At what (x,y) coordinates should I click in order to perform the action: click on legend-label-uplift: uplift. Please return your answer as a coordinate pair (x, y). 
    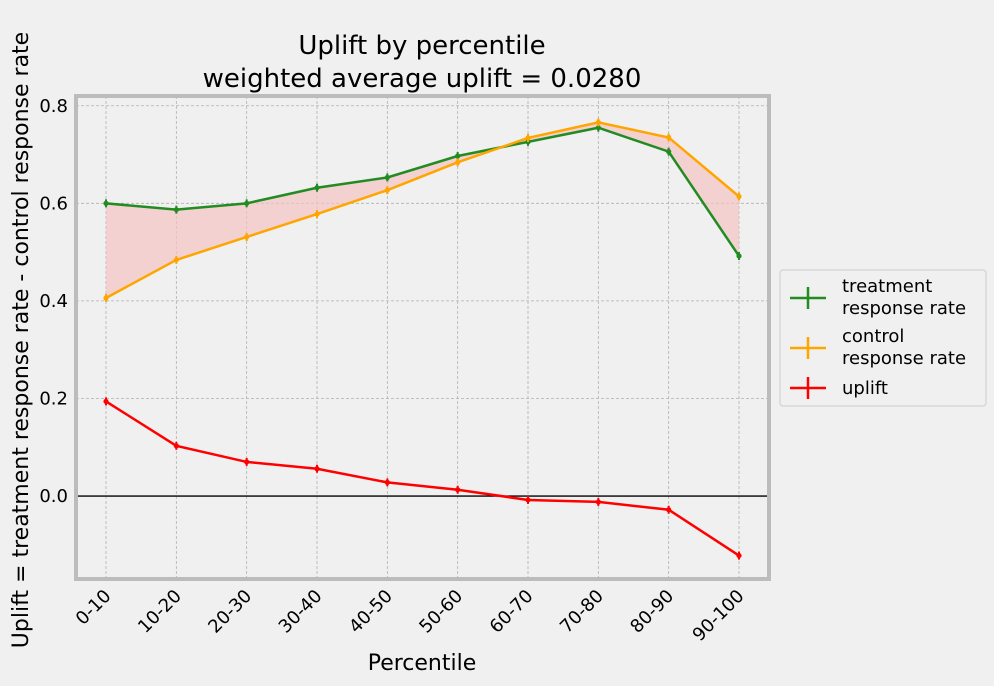
    Looking at the image, I should click on (865, 388).